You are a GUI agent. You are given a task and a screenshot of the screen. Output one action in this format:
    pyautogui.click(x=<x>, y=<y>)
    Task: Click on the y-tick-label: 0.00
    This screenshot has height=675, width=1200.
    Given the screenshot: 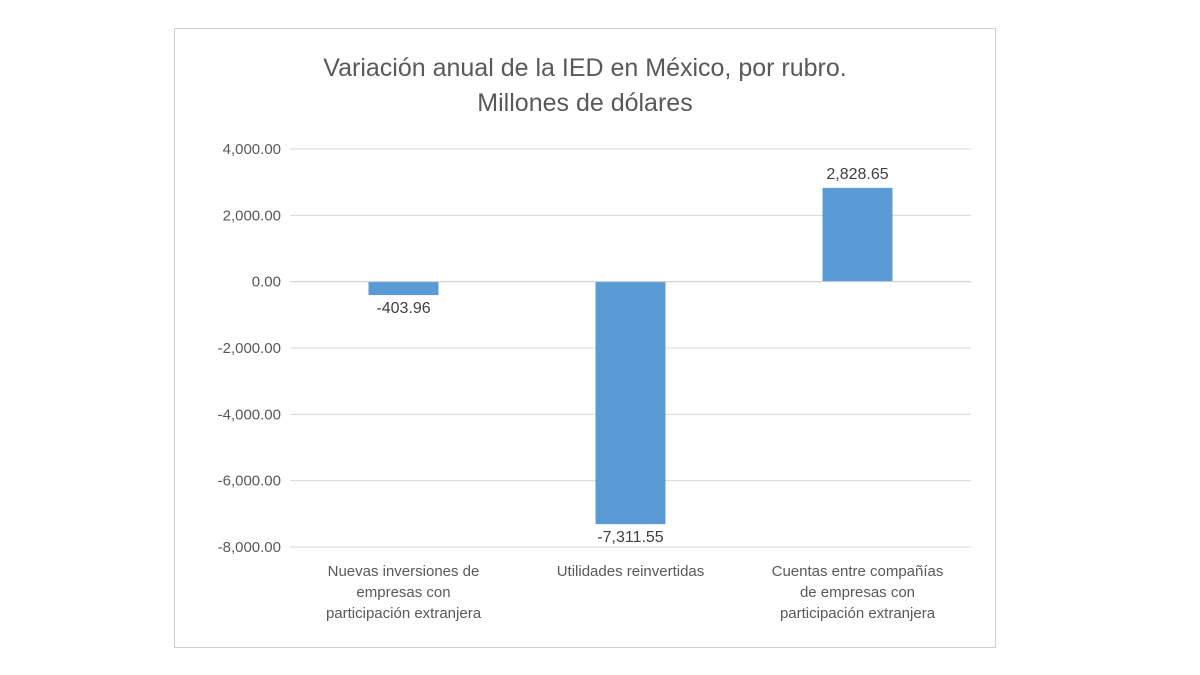 What is the action you would take?
    pyautogui.click(x=266, y=282)
    